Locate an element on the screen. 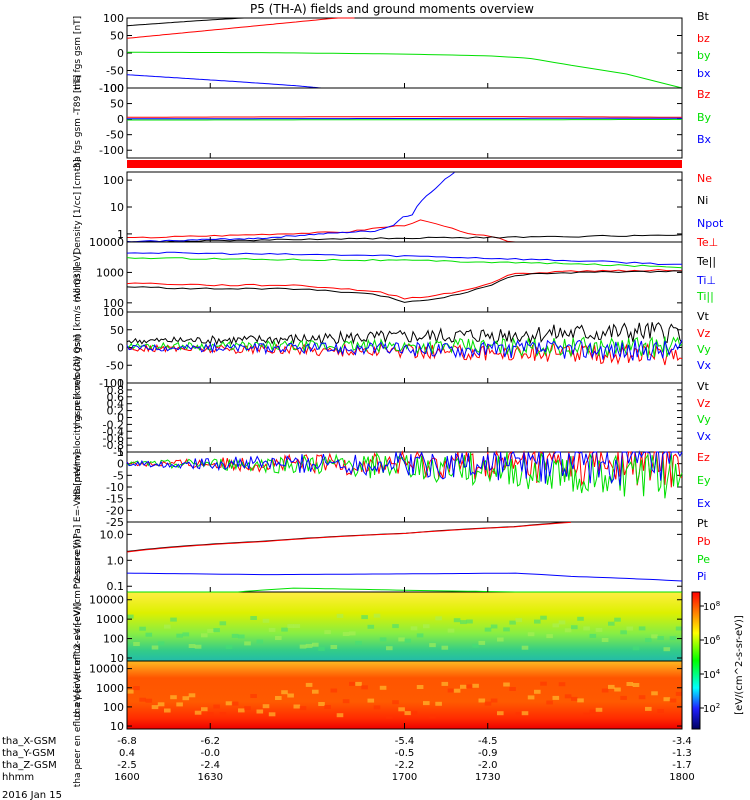 This screenshot has width=750, height=800. y-axis-label: mom3 [eV] is located at coordinates (78, 277).